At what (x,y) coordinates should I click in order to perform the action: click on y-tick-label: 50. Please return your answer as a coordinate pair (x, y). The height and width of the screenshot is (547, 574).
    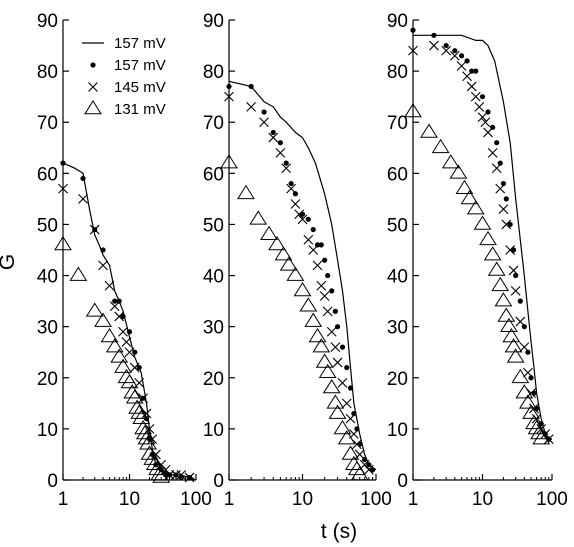
    Looking at the image, I should click on (213, 225).